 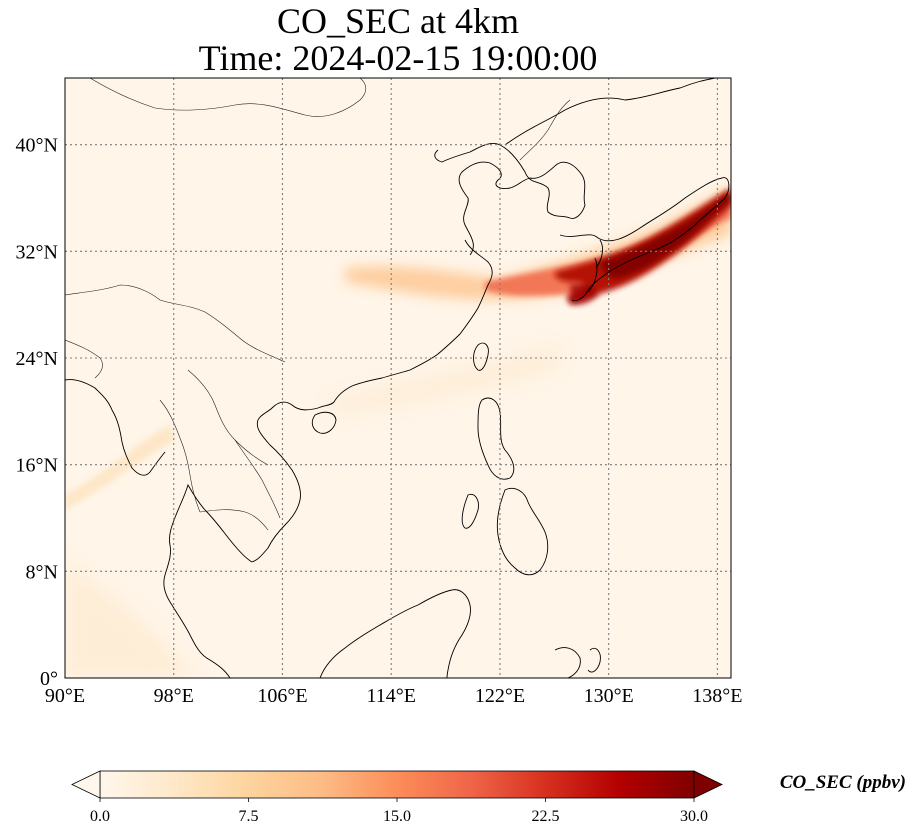 I want to click on plume-haze-south, so click(x=120, y=467).